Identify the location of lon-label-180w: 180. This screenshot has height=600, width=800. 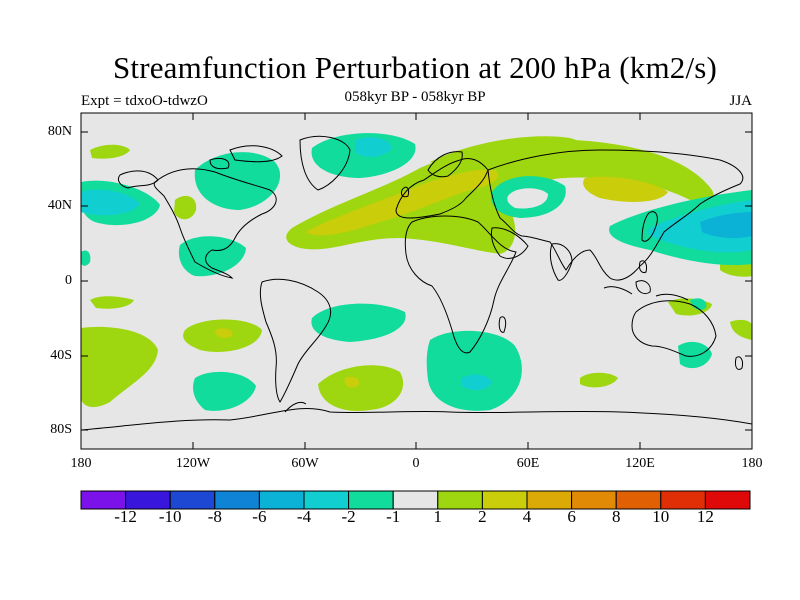
(81, 463).